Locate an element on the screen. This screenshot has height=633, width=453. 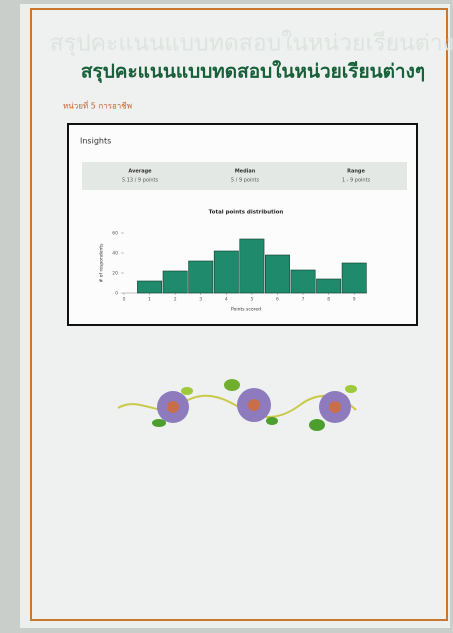
x-tick-label: 7 is located at coordinates (303, 300).